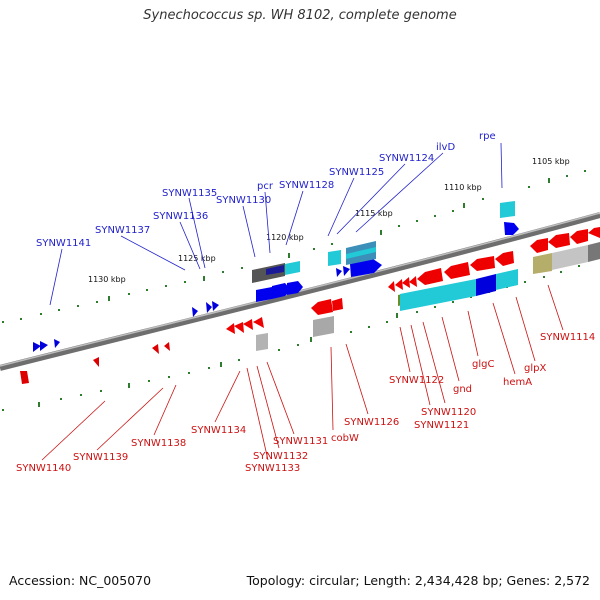 The height and width of the screenshot is (600, 600). What do you see at coordinates (243, 200) in the screenshot?
I see `gene-label-forward: SYNW1130` at bounding box center [243, 200].